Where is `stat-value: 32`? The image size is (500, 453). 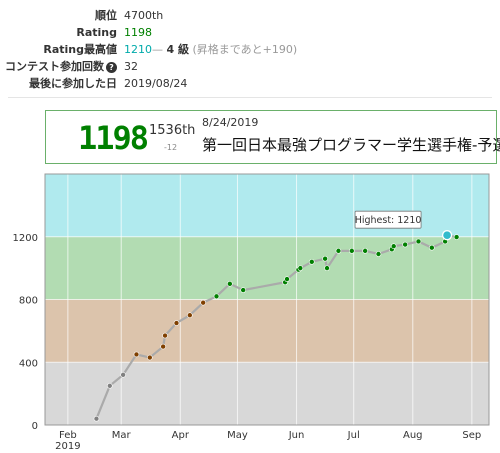 stat-value: 32 is located at coordinates (131, 66).